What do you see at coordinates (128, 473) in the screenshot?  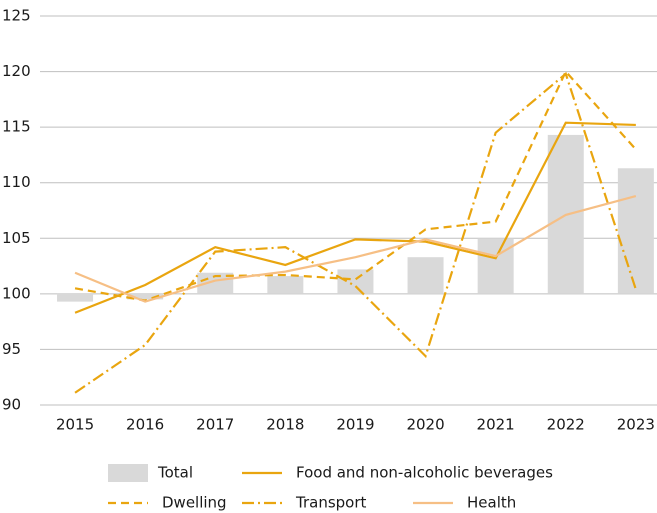 I see `legend-swatch` at bounding box center [128, 473].